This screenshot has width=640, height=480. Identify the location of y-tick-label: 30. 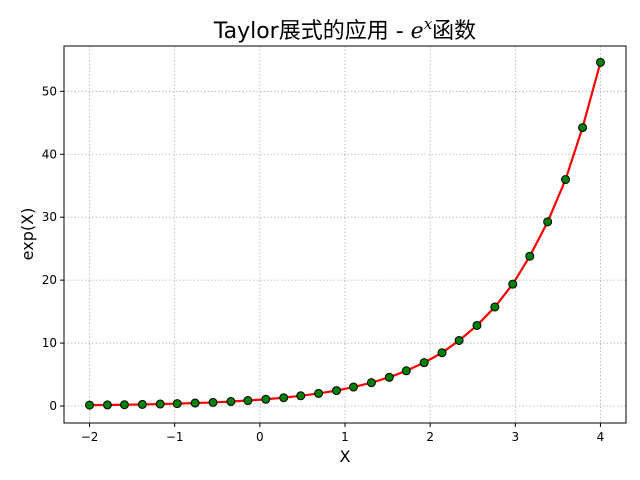
(49, 217).